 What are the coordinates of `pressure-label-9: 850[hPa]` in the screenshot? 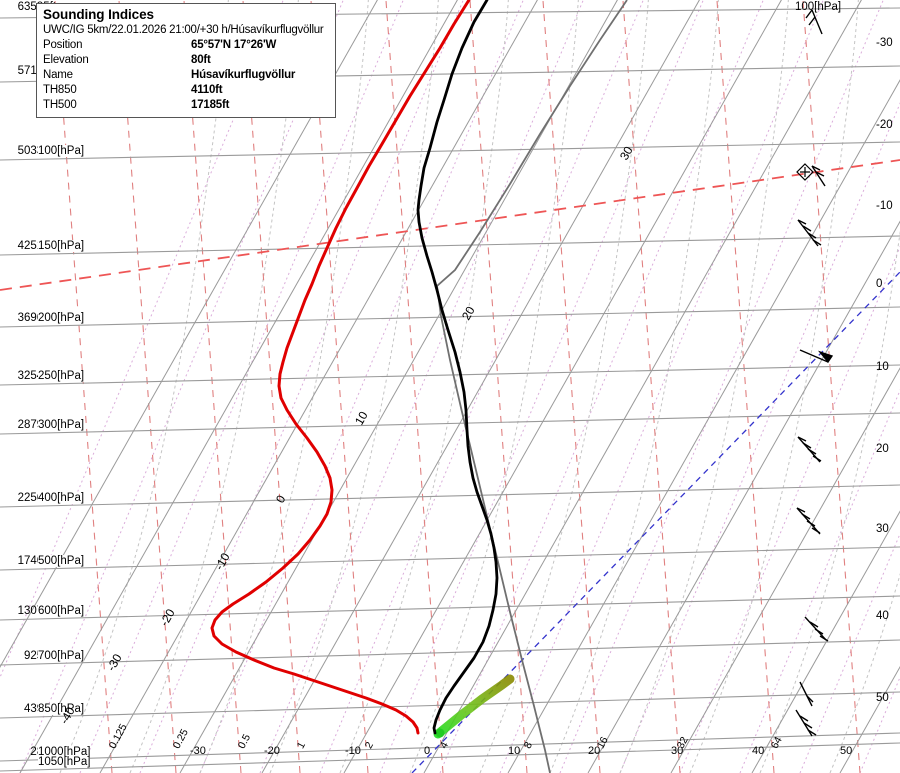 It's located at (61, 709).